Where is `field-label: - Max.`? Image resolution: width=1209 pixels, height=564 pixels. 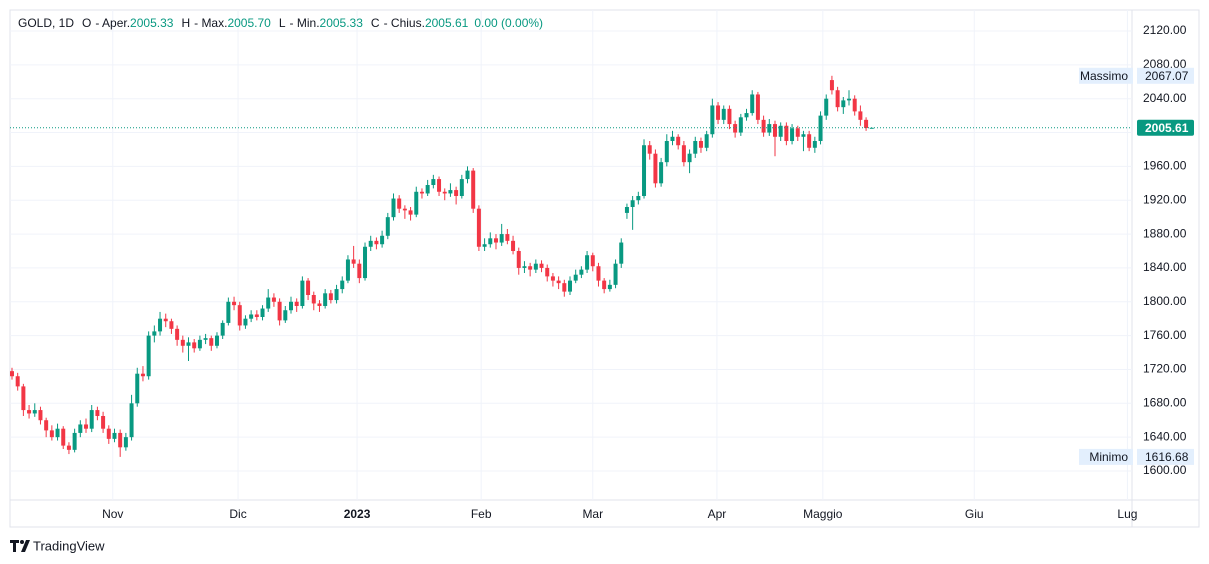 field-label: - Max. is located at coordinates (211, 23).